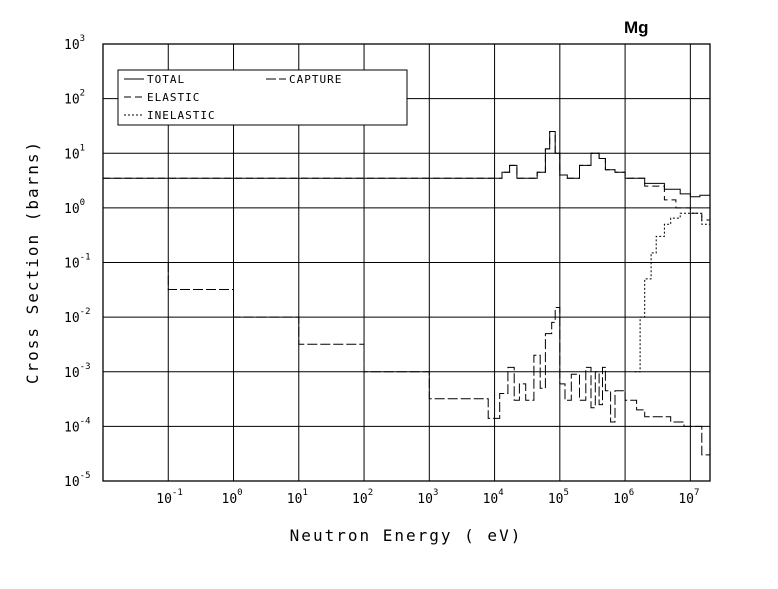  Describe the element at coordinates (77, 425) in the screenshot. I see `y-tick-label: 10⁻⁴` at that location.